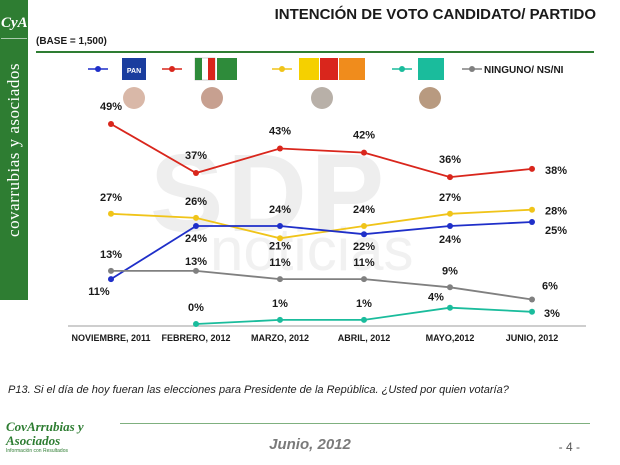 The width and height of the screenshot is (620, 465). Describe the element at coordinates (364, 210) in the screenshot. I see `data-label-prd: 24%` at that location.